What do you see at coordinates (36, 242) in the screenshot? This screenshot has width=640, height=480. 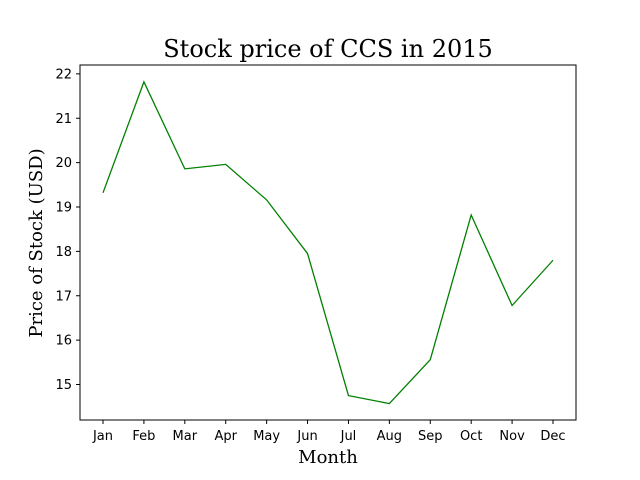 I see `y-axis-label: Price of Stock (USD)` at bounding box center [36, 242].